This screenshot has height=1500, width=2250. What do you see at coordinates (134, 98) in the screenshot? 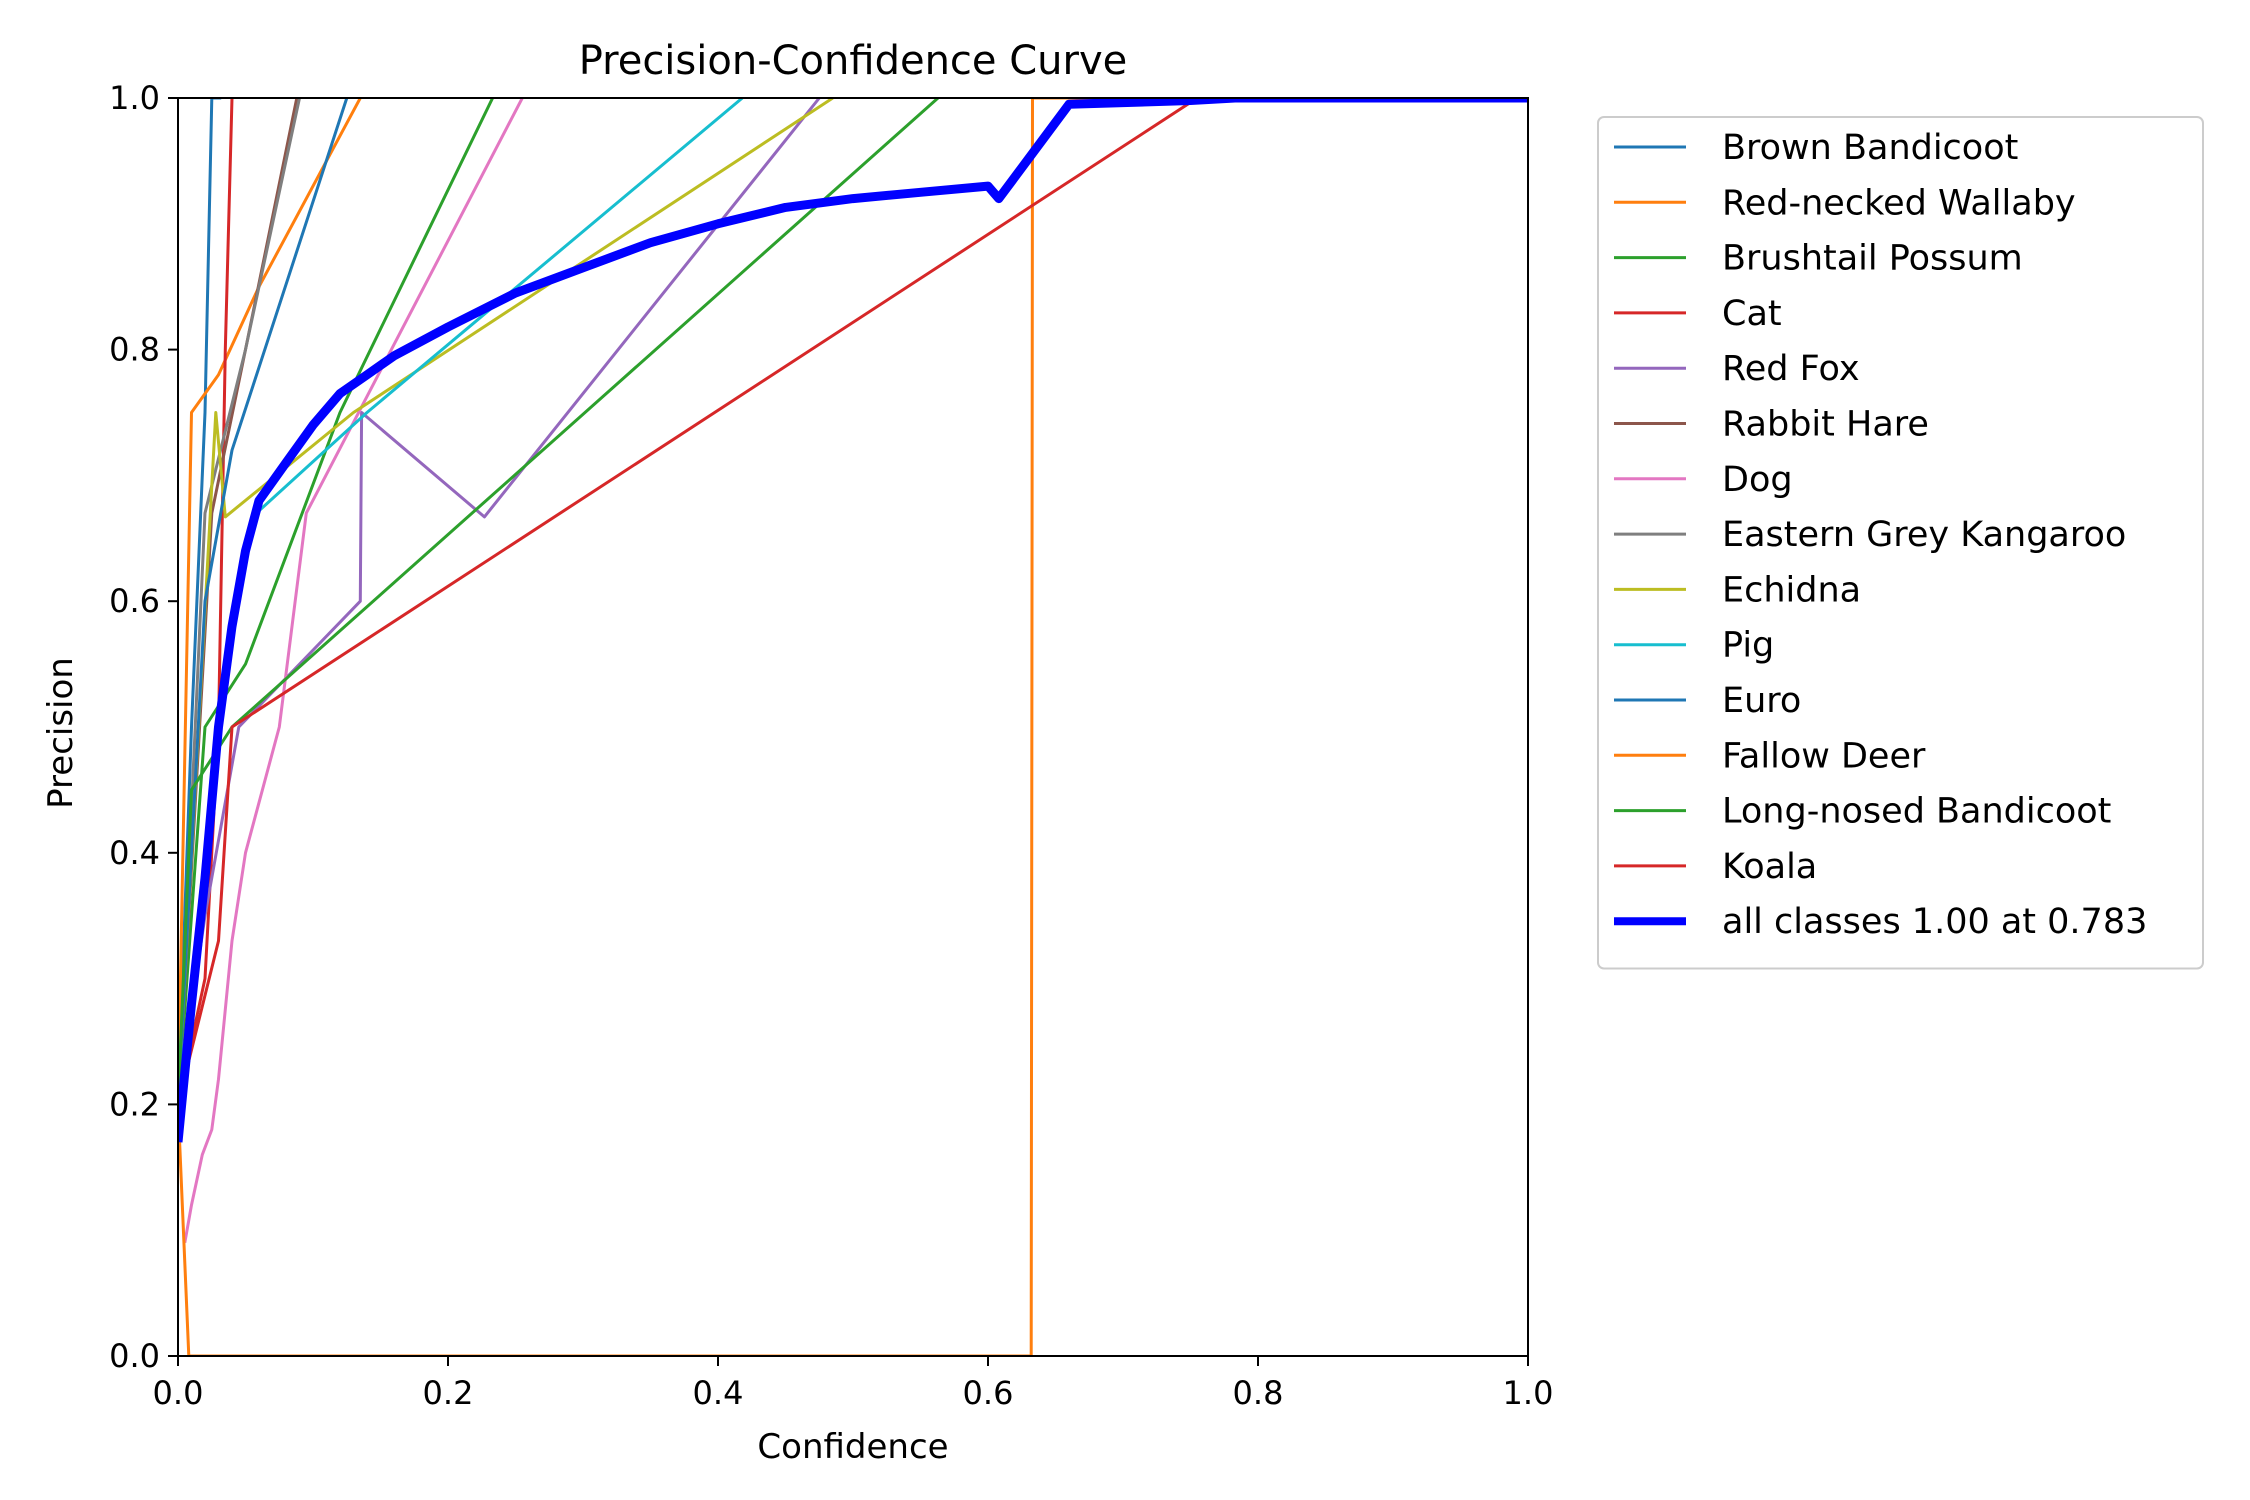
I see `y-tick-label: 1.0` at bounding box center [134, 98].